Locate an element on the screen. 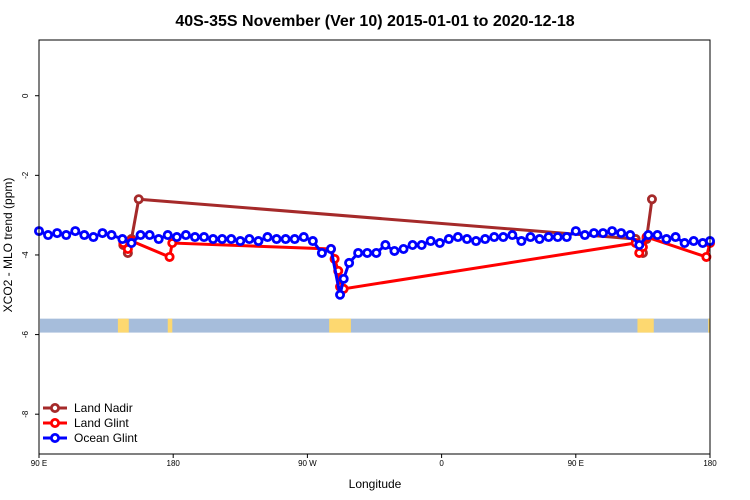  y-tick-label: -6 is located at coordinates (25, 334).